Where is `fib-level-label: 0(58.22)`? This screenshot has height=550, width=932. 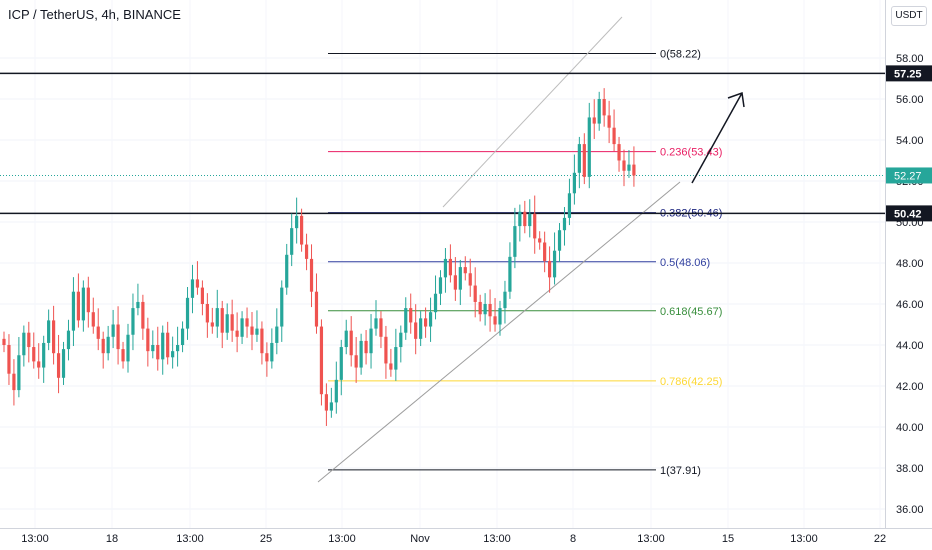 fib-level-label: 0(58.22) is located at coordinates (680, 54).